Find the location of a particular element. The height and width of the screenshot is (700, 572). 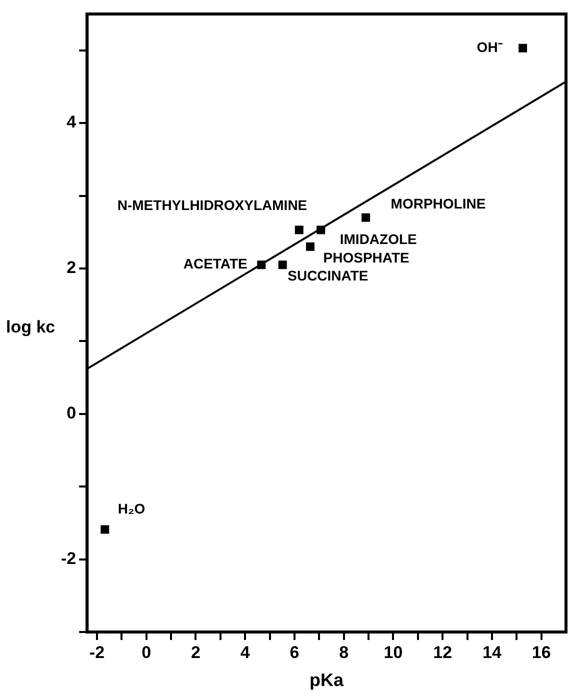

x-tick-label: 6 is located at coordinates (295, 652).